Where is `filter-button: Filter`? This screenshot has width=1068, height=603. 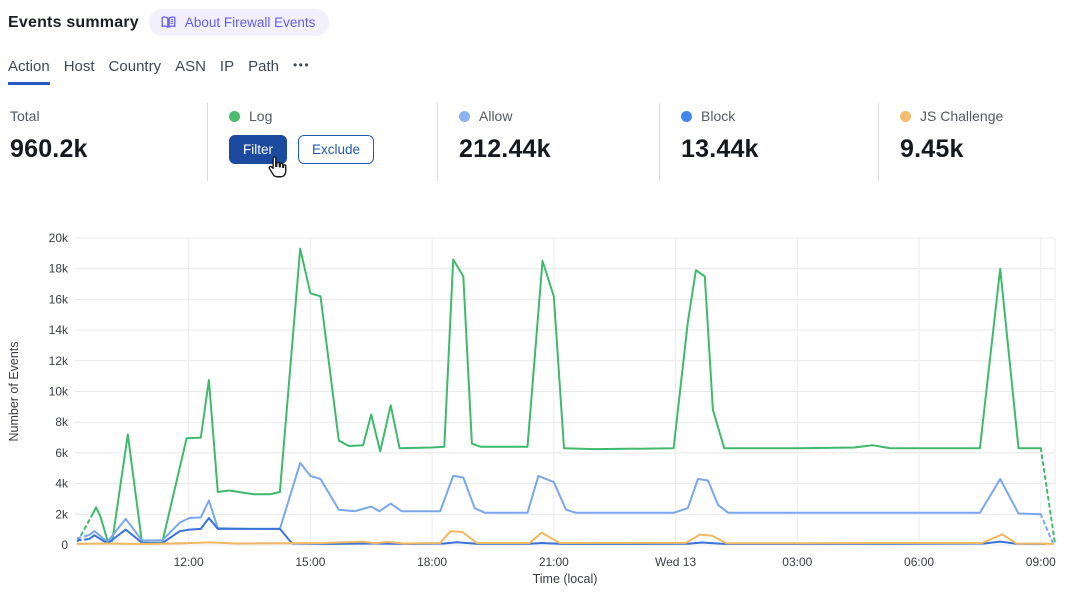 filter-button: Filter is located at coordinates (258, 149).